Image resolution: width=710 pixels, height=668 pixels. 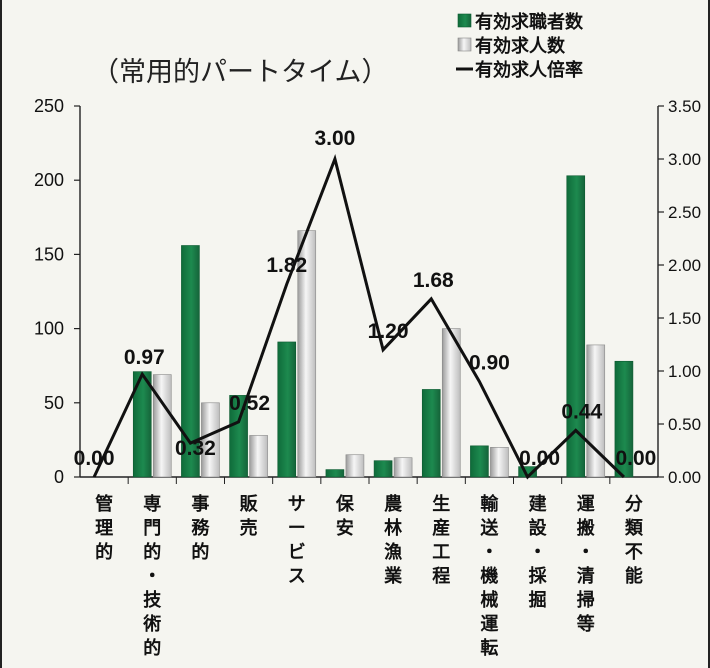 I want to click on category-label-char: 管, so click(x=104, y=504).